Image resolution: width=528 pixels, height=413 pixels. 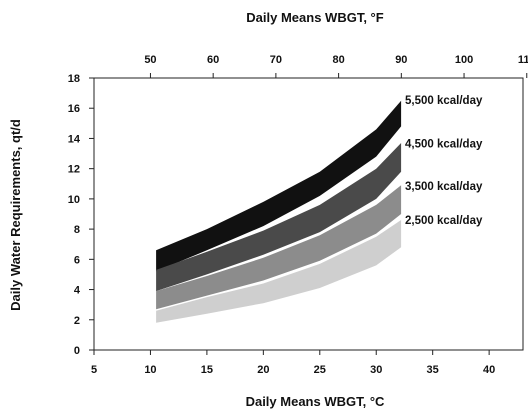 What do you see at coordinates (77, 351) in the screenshot?
I see `y-tick-label: 0` at bounding box center [77, 351].